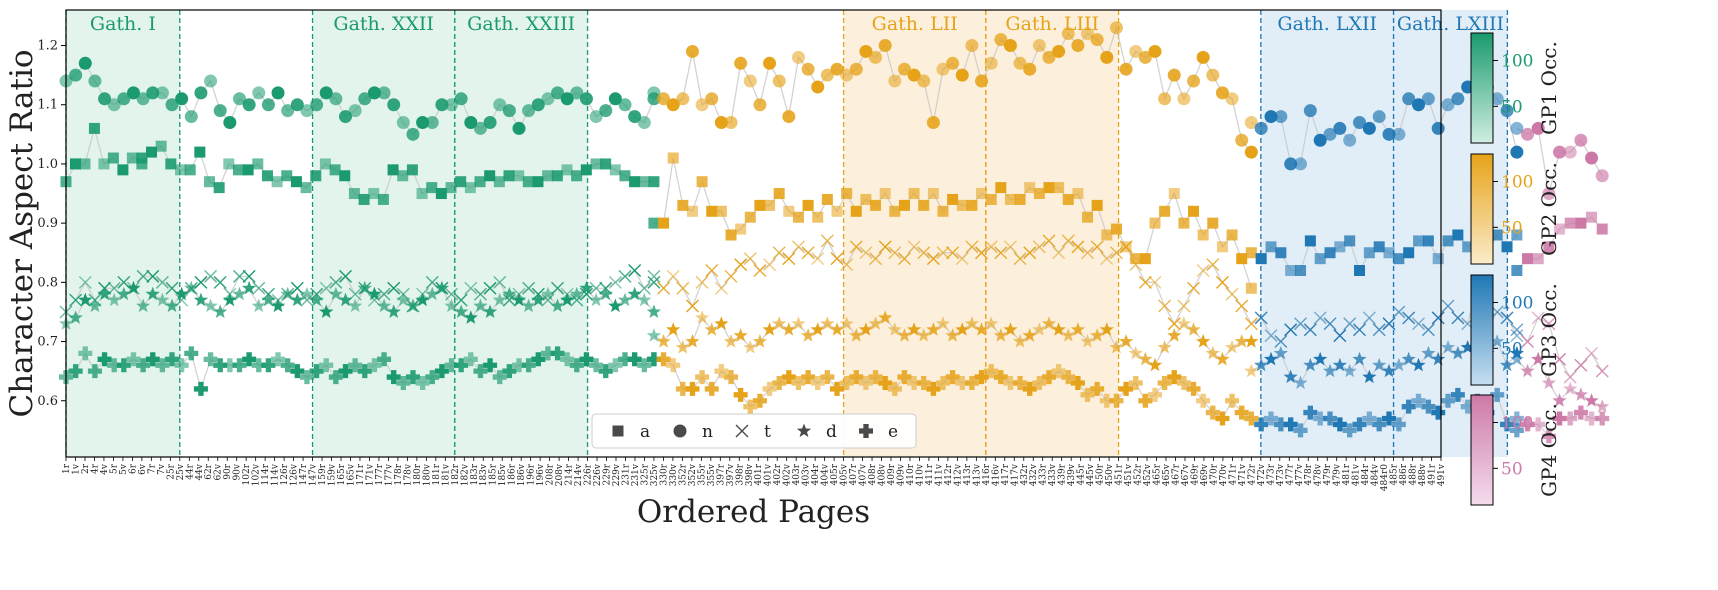  Describe the element at coordinates (513, 474) in the screenshot. I see `x-tick-label: 186r` at that location.